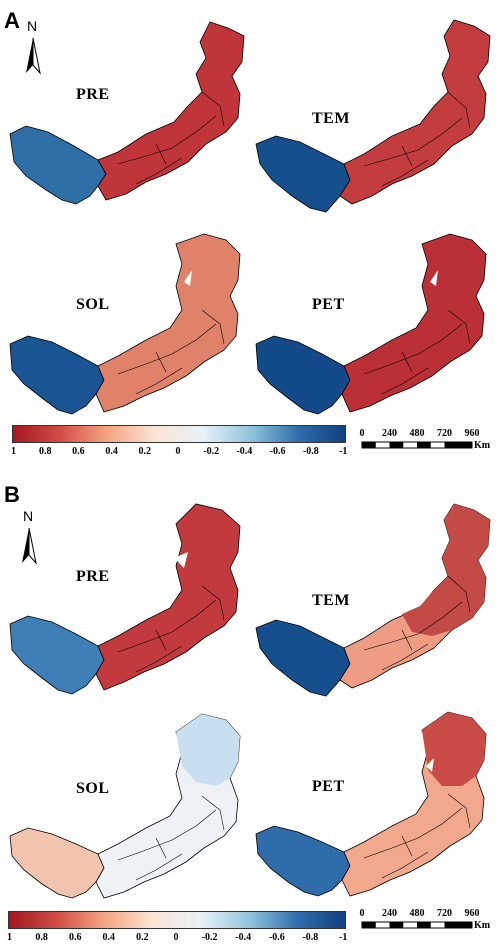  Describe the element at coordinates (375, 599) in the screenshot. I see `map-b-tem` at that location.